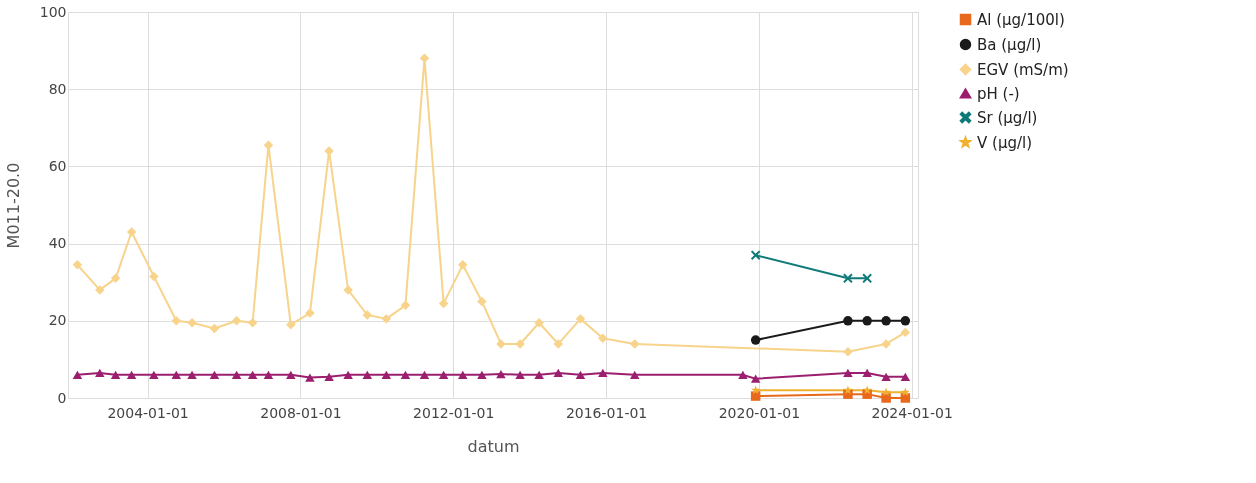 This screenshot has width=1256, height=483. What do you see at coordinates (57, 243) in the screenshot?
I see `y-tick-label: 40` at bounding box center [57, 243].